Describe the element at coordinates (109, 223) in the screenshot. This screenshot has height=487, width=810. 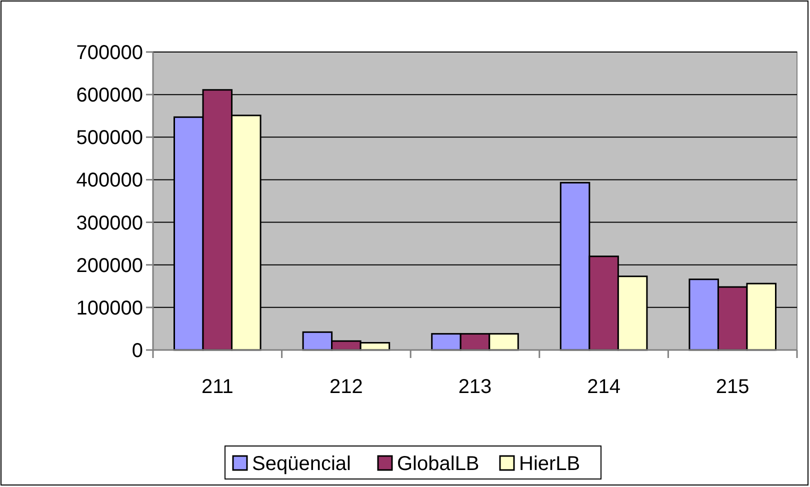
I see `y-tick-label: 300000` at that location.